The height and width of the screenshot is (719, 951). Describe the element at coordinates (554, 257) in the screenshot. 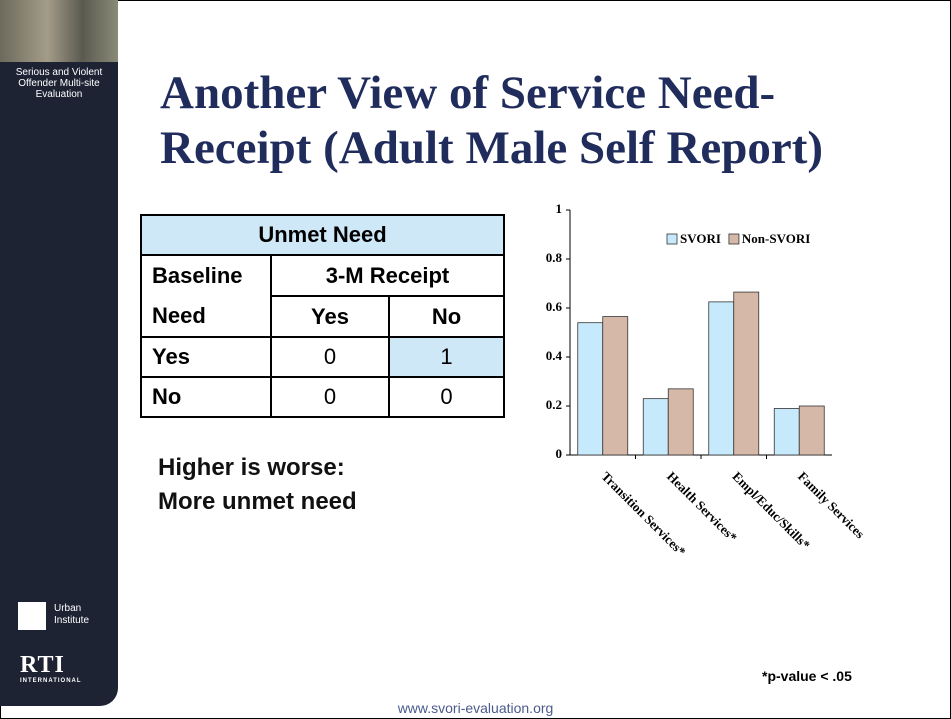

I see `y-tick-label: 0.8` at that location.